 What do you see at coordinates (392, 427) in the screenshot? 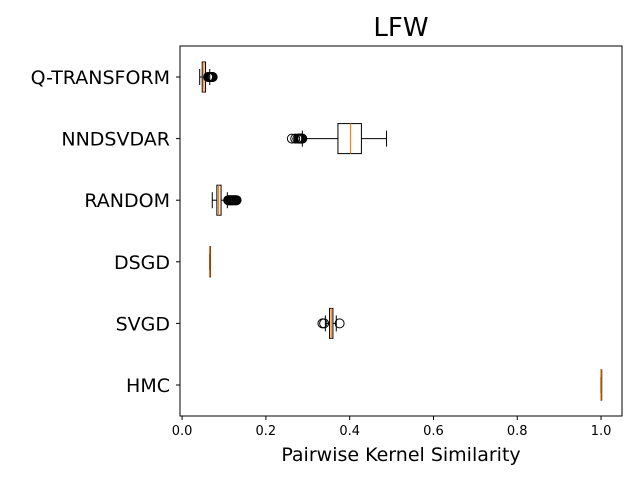
I see `x-axis: 0.0 0.2 0.4 0.6 0.8 1.0` at bounding box center [392, 427].